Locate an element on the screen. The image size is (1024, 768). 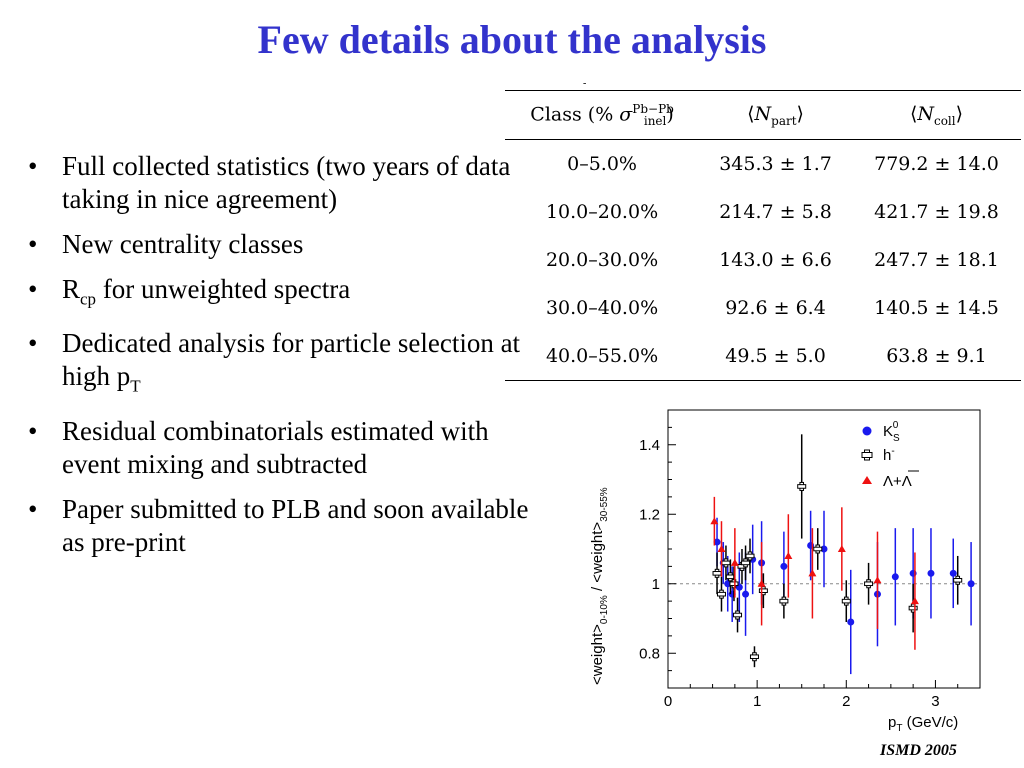
data-series-layer is located at coordinates (842, 554).